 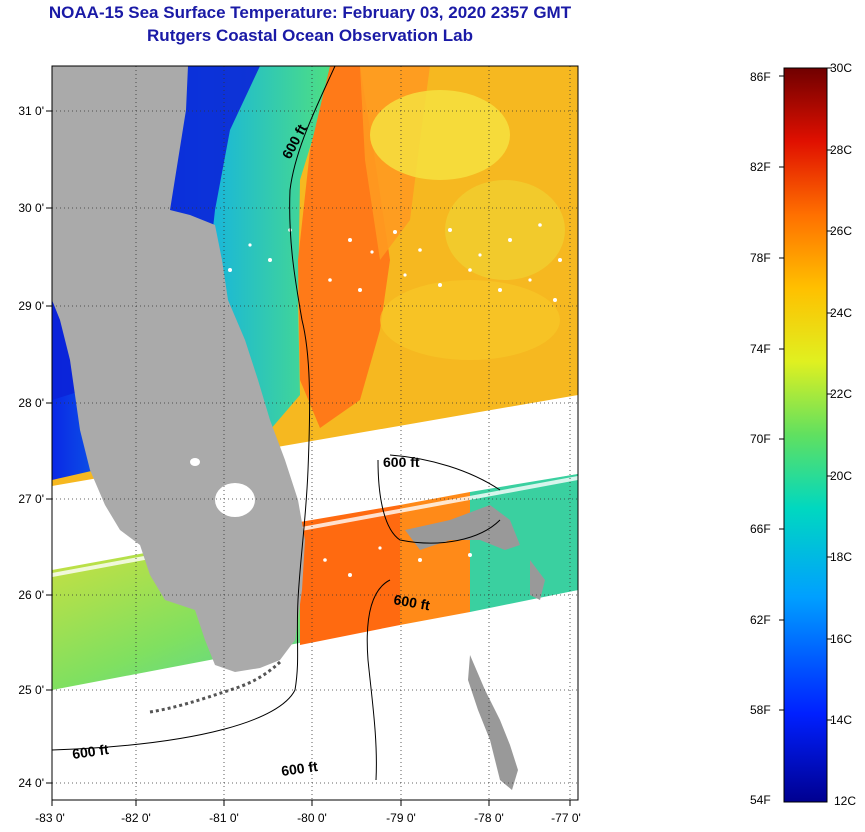 I want to click on contour-600ft-bahamas, so click(x=439, y=501).